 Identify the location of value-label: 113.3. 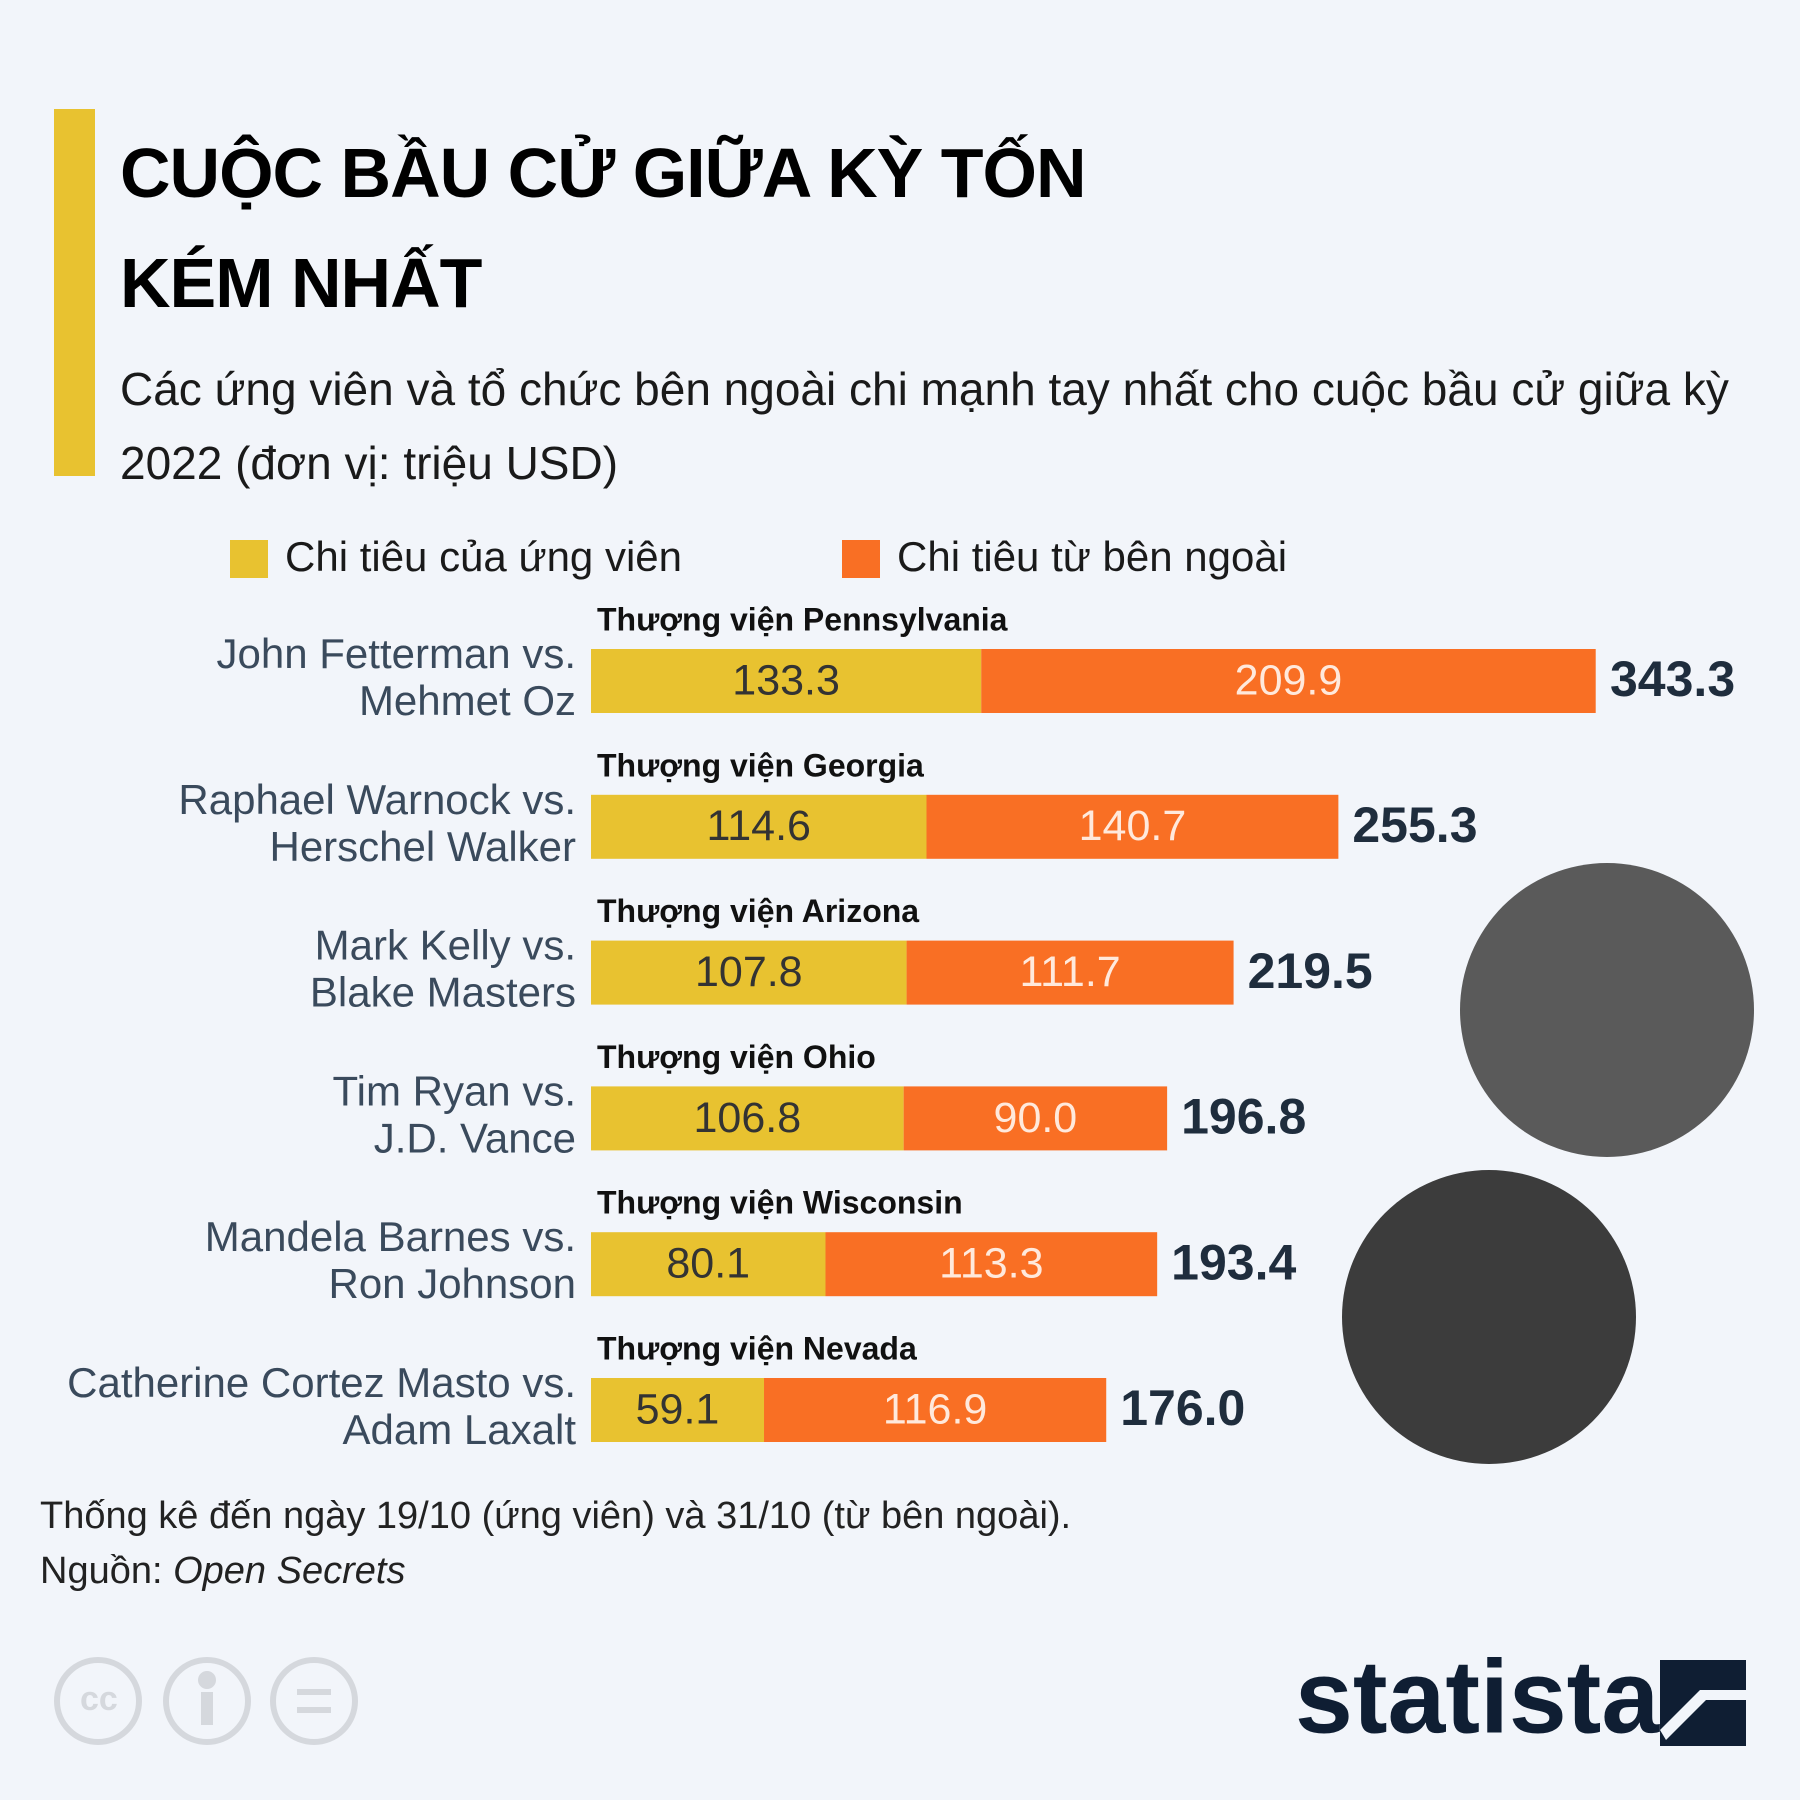
(991, 1264).